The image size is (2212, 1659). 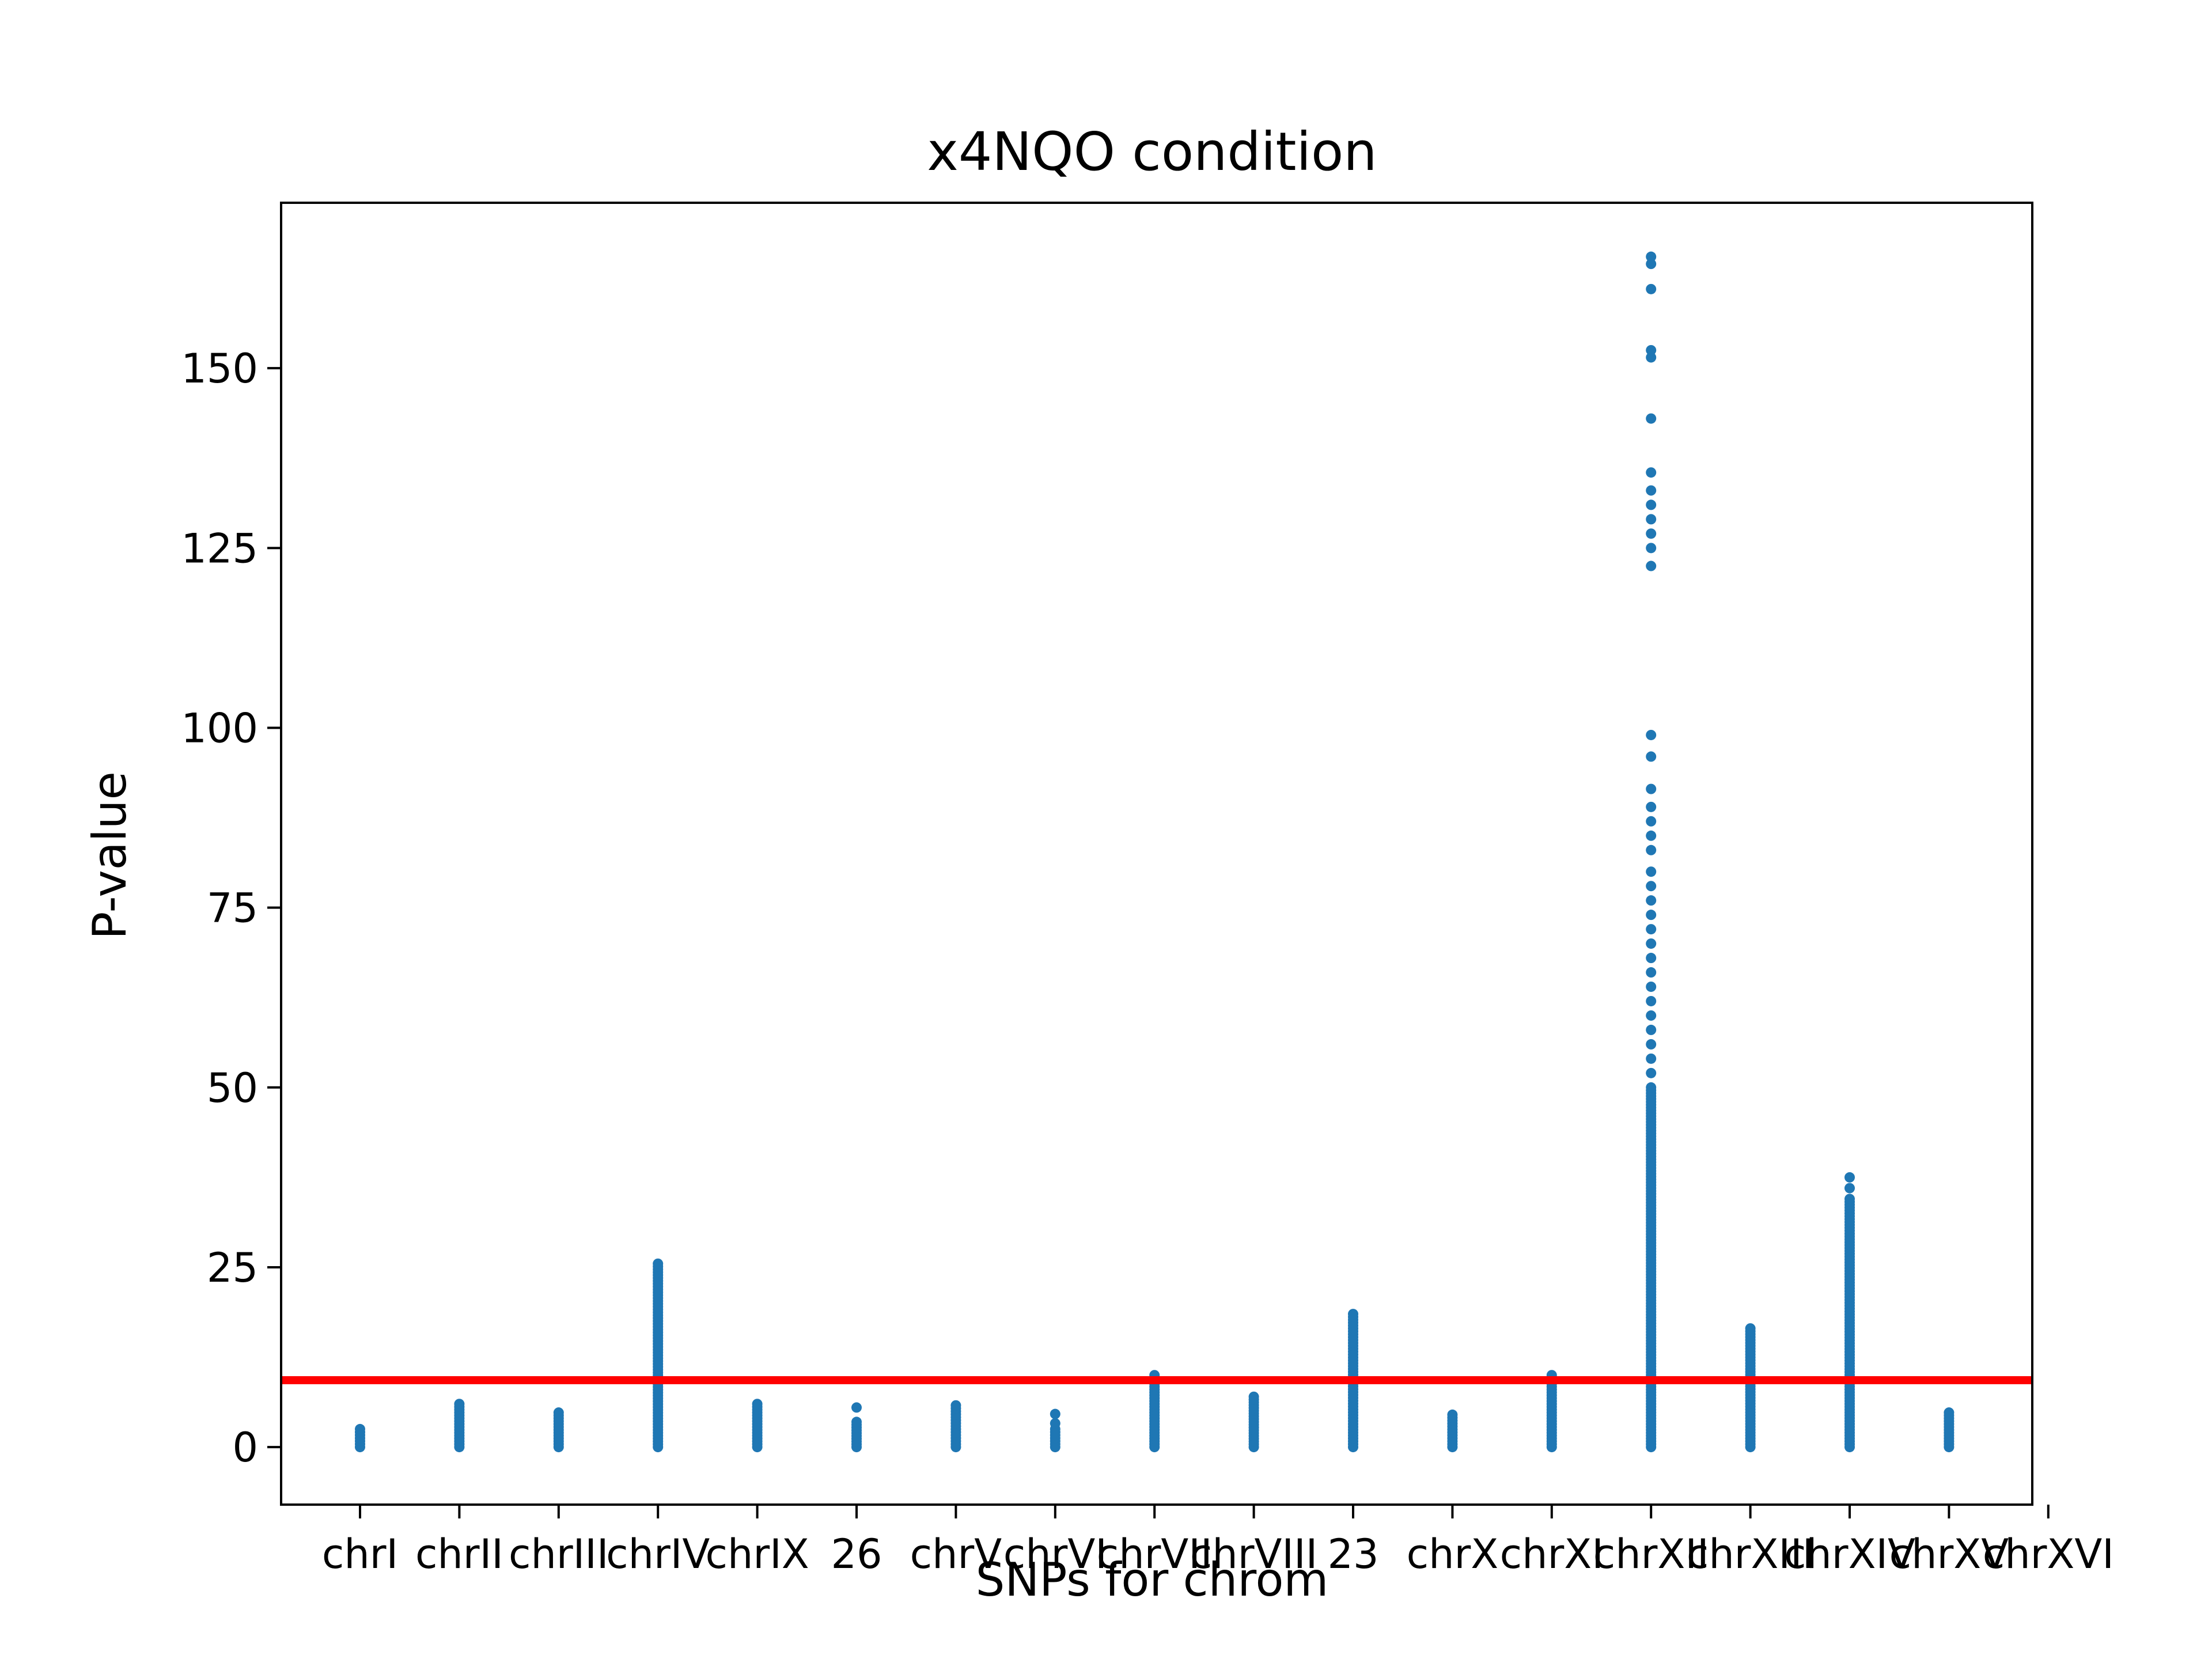 I want to click on x-tick-label: chrXII, so click(x=1651, y=1554).